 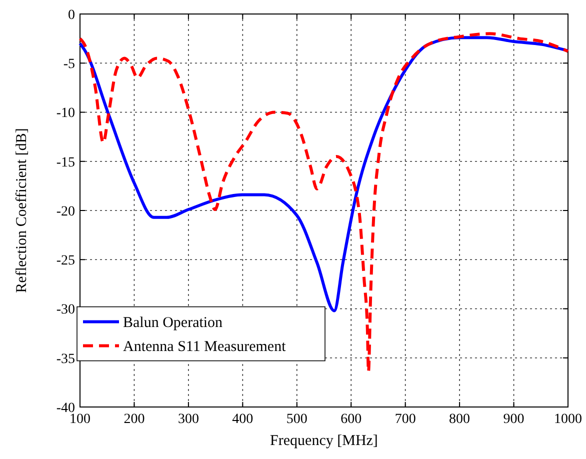 What do you see at coordinates (65, 261) in the screenshot?
I see `y-tick-label: -25` at bounding box center [65, 261].